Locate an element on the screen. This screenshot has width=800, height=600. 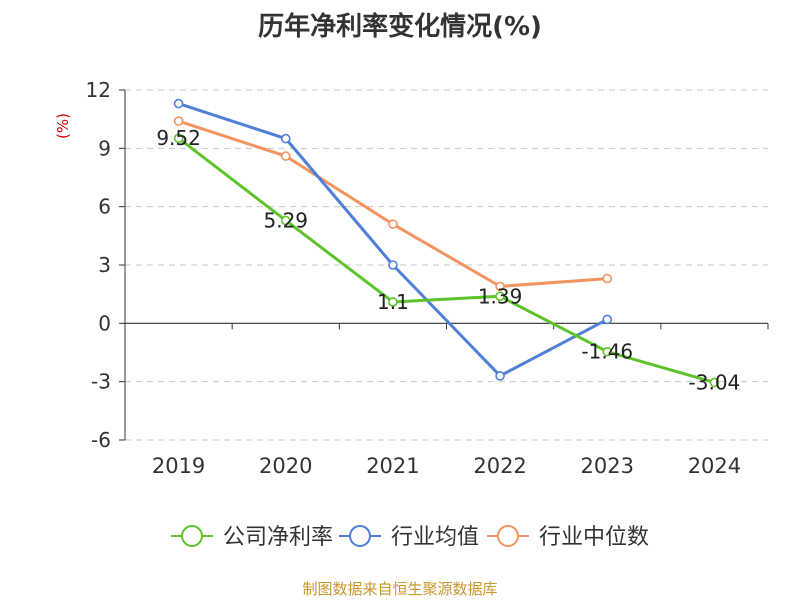
data-label: 1.39 is located at coordinates (500, 296).